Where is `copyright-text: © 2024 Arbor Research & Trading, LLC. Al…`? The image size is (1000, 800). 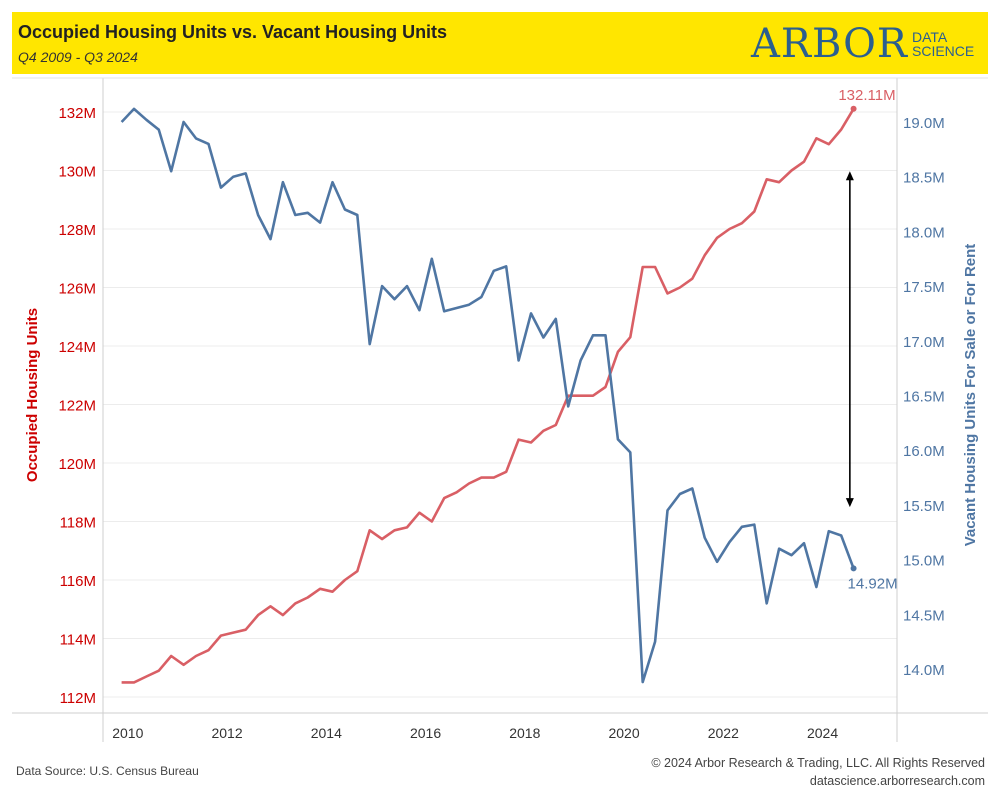 copyright-text: © 2024 Arbor Research & Trading, LLC. Al… is located at coordinates (818, 763).